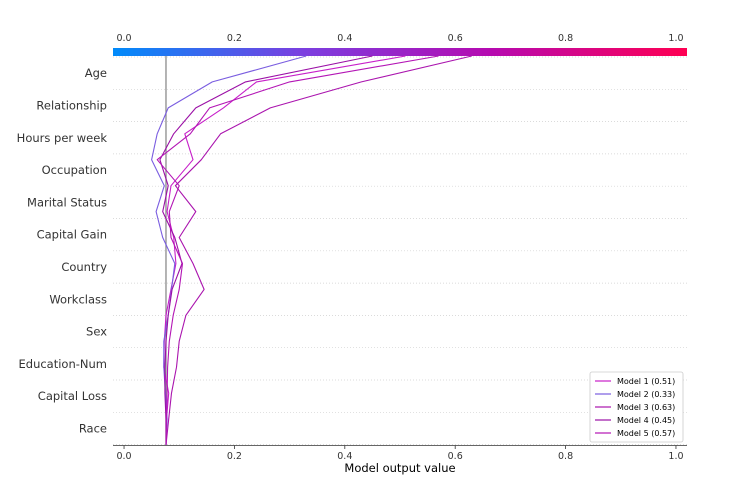 The height and width of the screenshot is (499, 742). Describe the element at coordinates (400, 453) in the screenshot. I see `bottom-tick-labels: 0.0 0.2 0.4 0.6 0.8 1.0` at that location.